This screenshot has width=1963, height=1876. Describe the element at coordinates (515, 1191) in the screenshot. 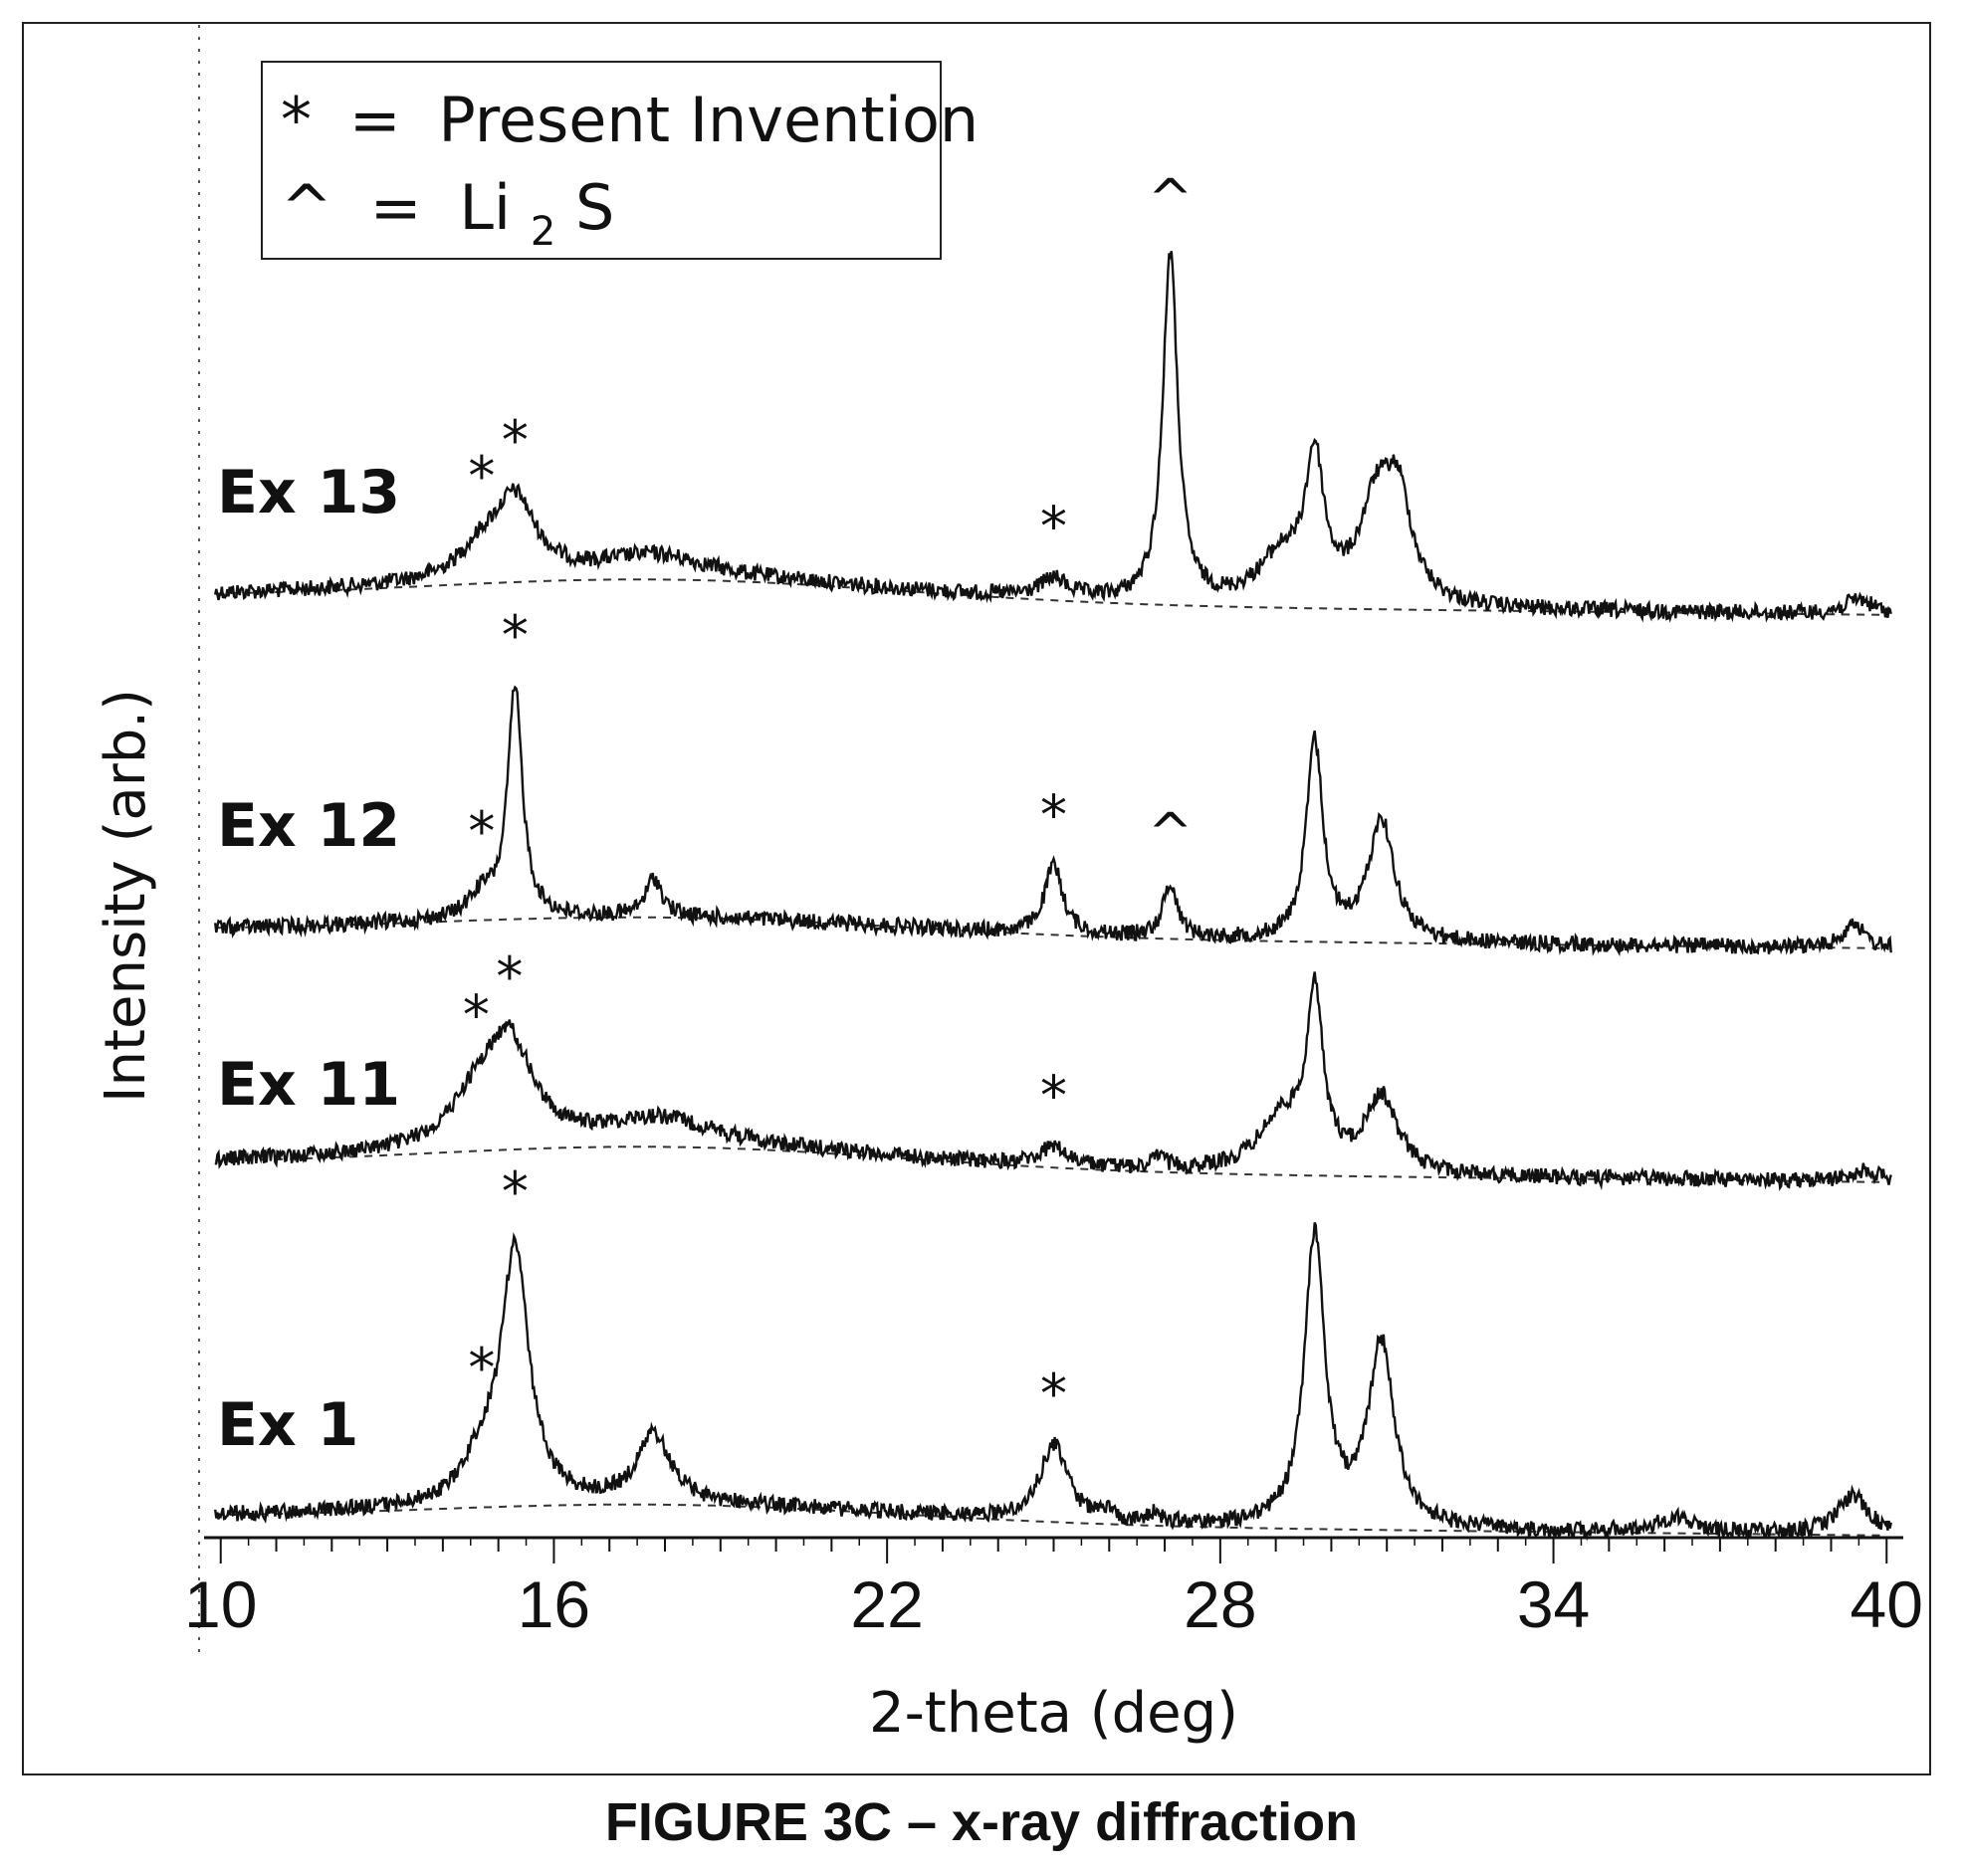

I see `peak-marker-ex-1-1: *` at that location.